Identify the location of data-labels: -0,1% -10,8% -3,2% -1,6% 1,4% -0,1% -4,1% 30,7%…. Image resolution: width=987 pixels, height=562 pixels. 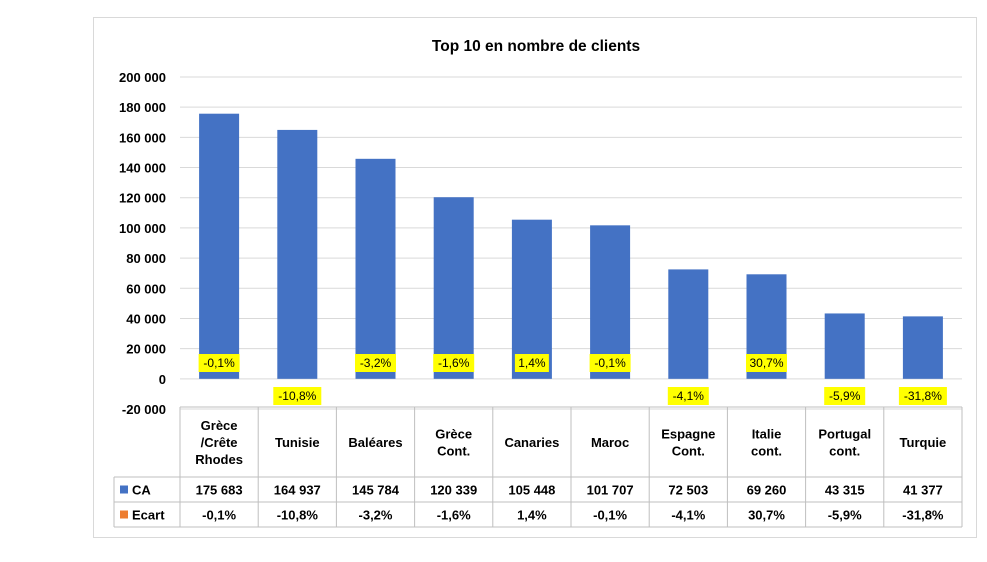
(572, 379).